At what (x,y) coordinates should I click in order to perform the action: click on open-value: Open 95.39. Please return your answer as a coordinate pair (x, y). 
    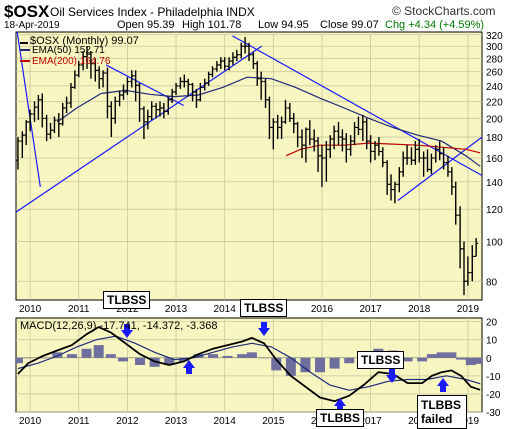
    Looking at the image, I should click on (146, 25).